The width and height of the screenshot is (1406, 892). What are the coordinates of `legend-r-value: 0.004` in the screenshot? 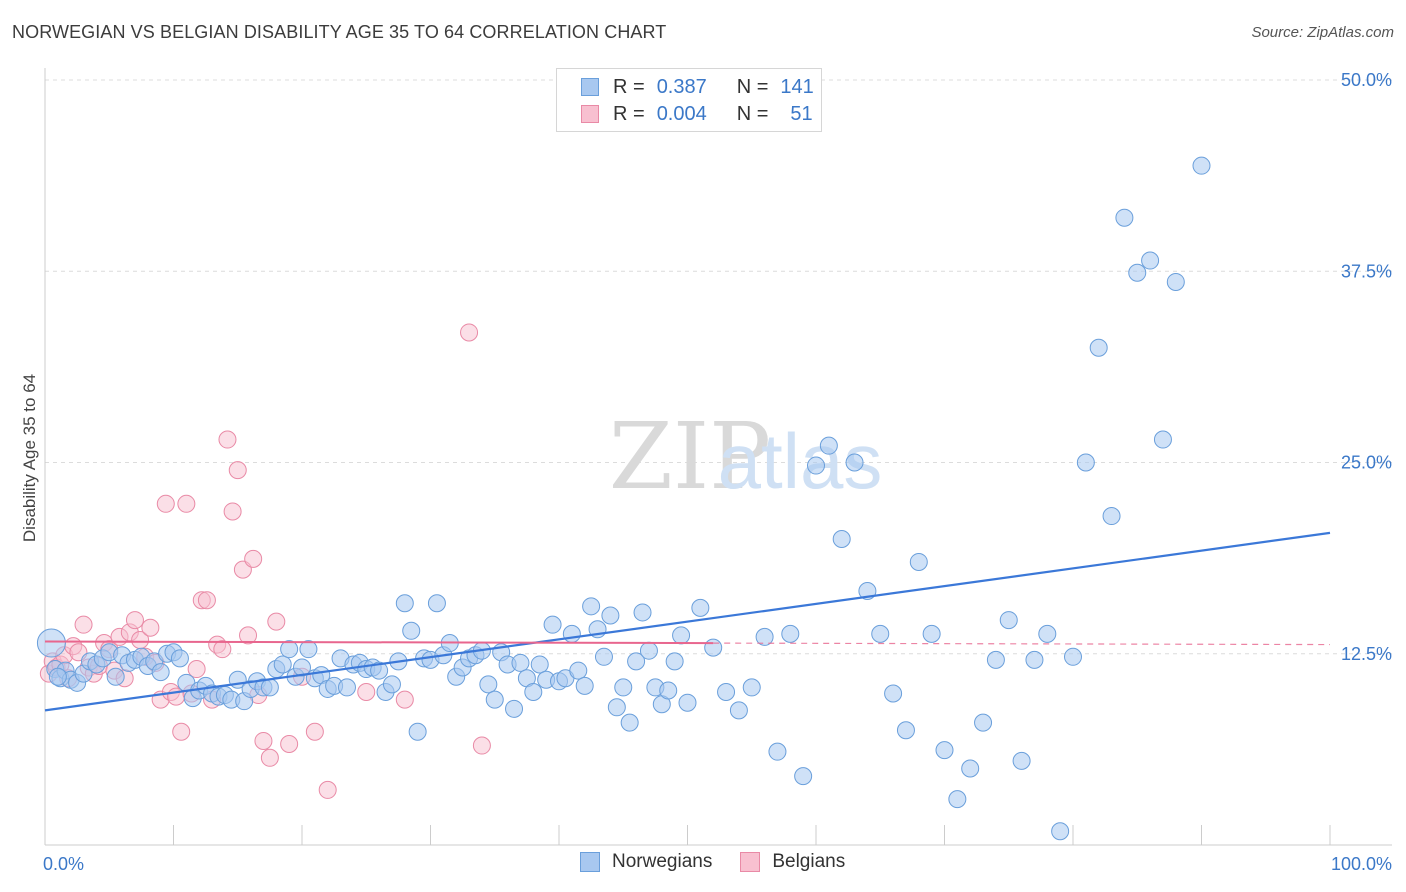 It's located at (681, 113).